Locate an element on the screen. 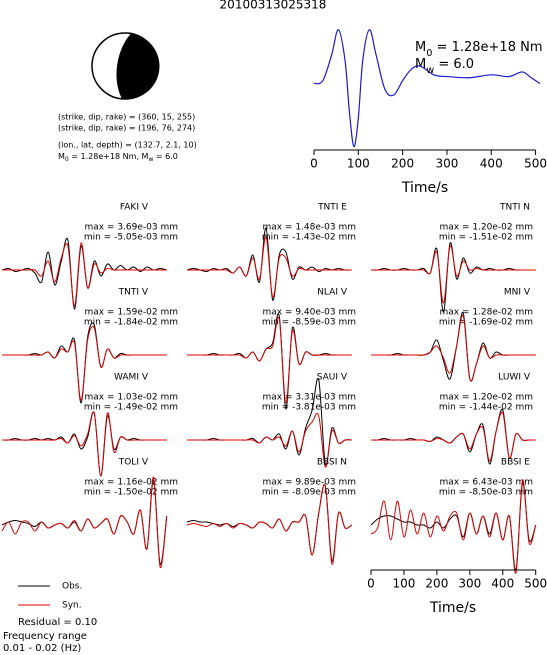 This screenshot has height=655, width=547. station-label: BBSI N is located at coordinates (332, 463).